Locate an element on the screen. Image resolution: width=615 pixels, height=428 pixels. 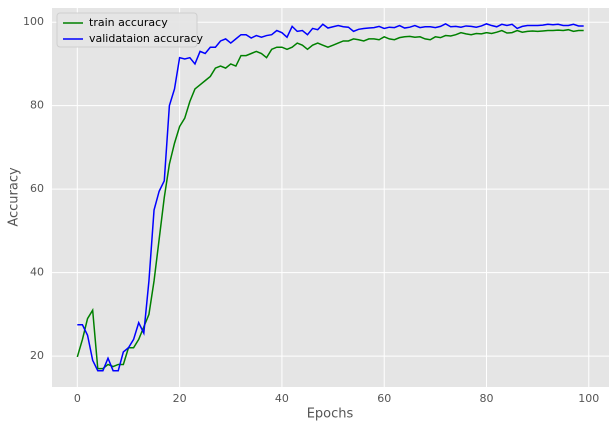
y-axis-label: Accuracy is located at coordinates (14, 197).